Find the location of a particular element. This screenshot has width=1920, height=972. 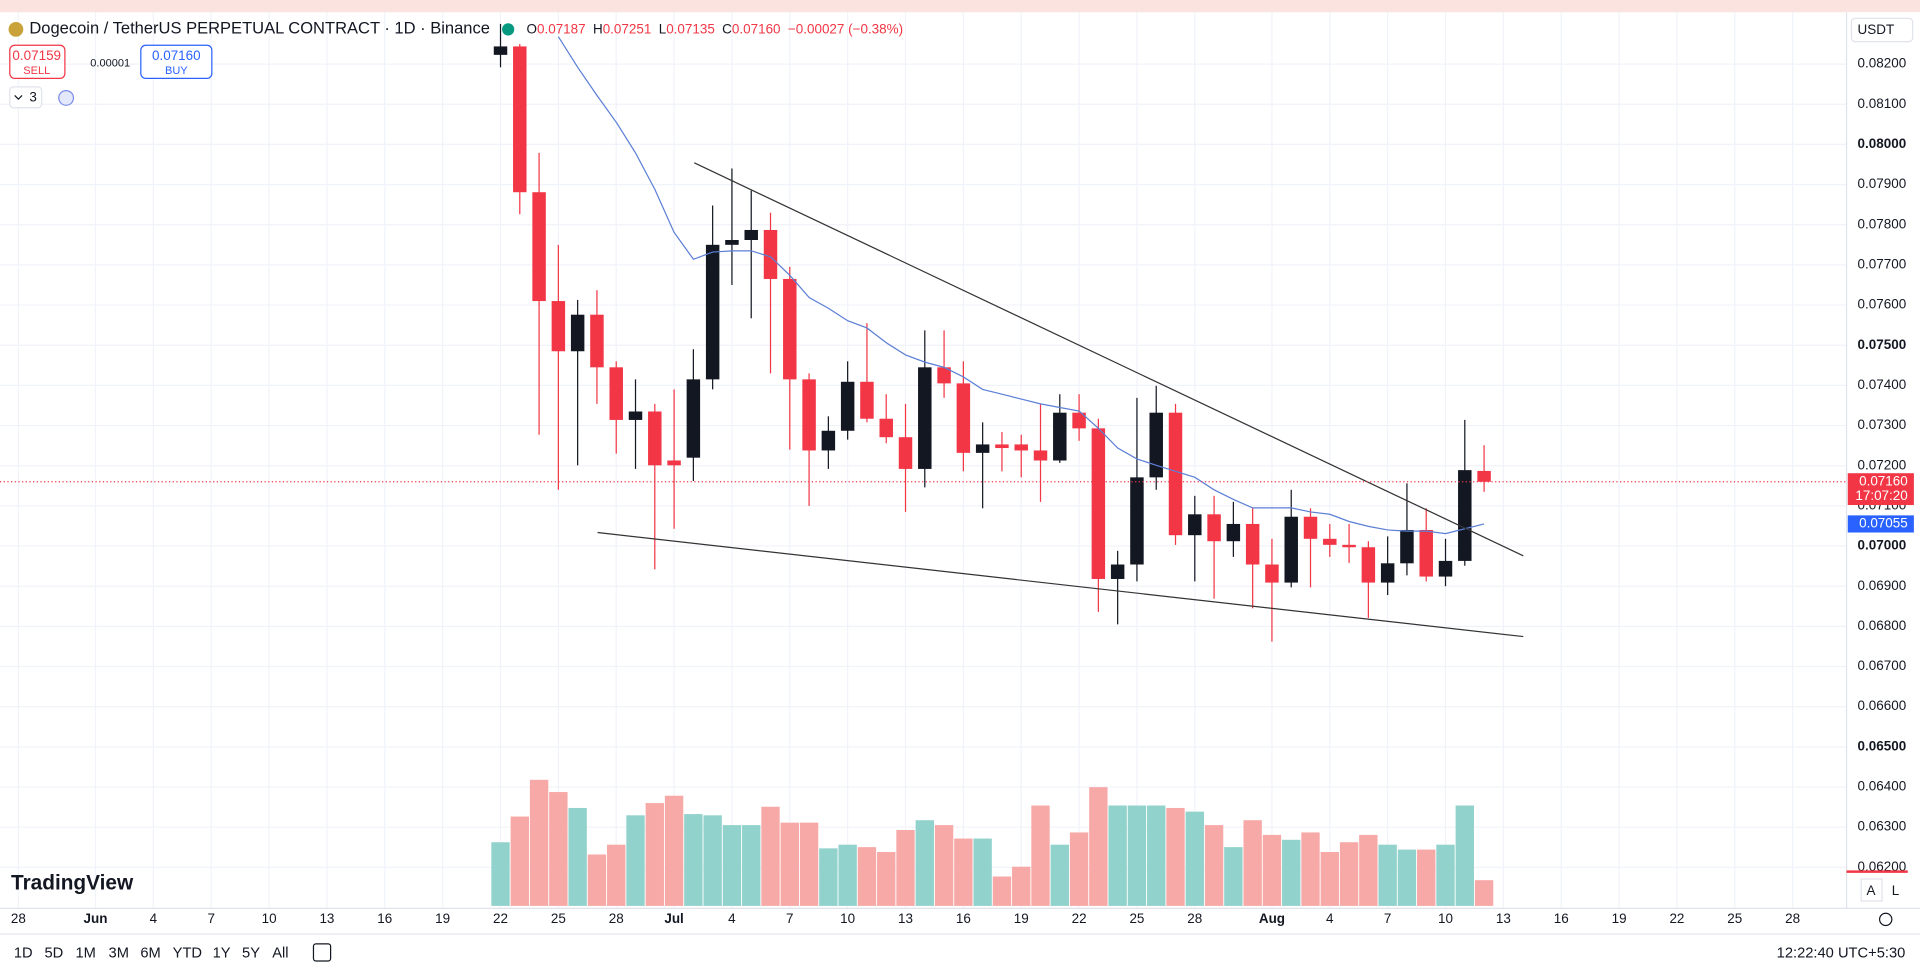

ohlc-key: H is located at coordinates (598, 28).